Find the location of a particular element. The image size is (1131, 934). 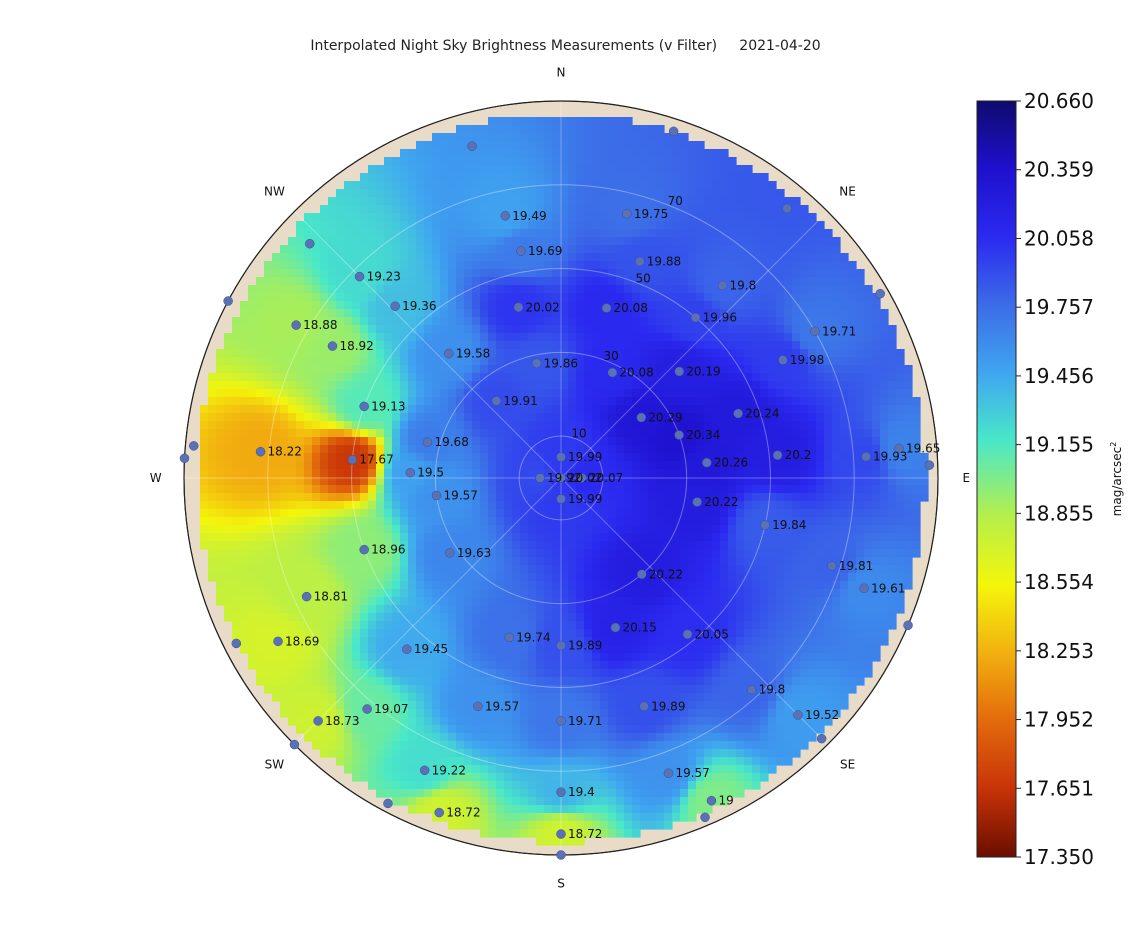

colorbar-tick-label: 18.855 is located at coordinates (1059, 513).